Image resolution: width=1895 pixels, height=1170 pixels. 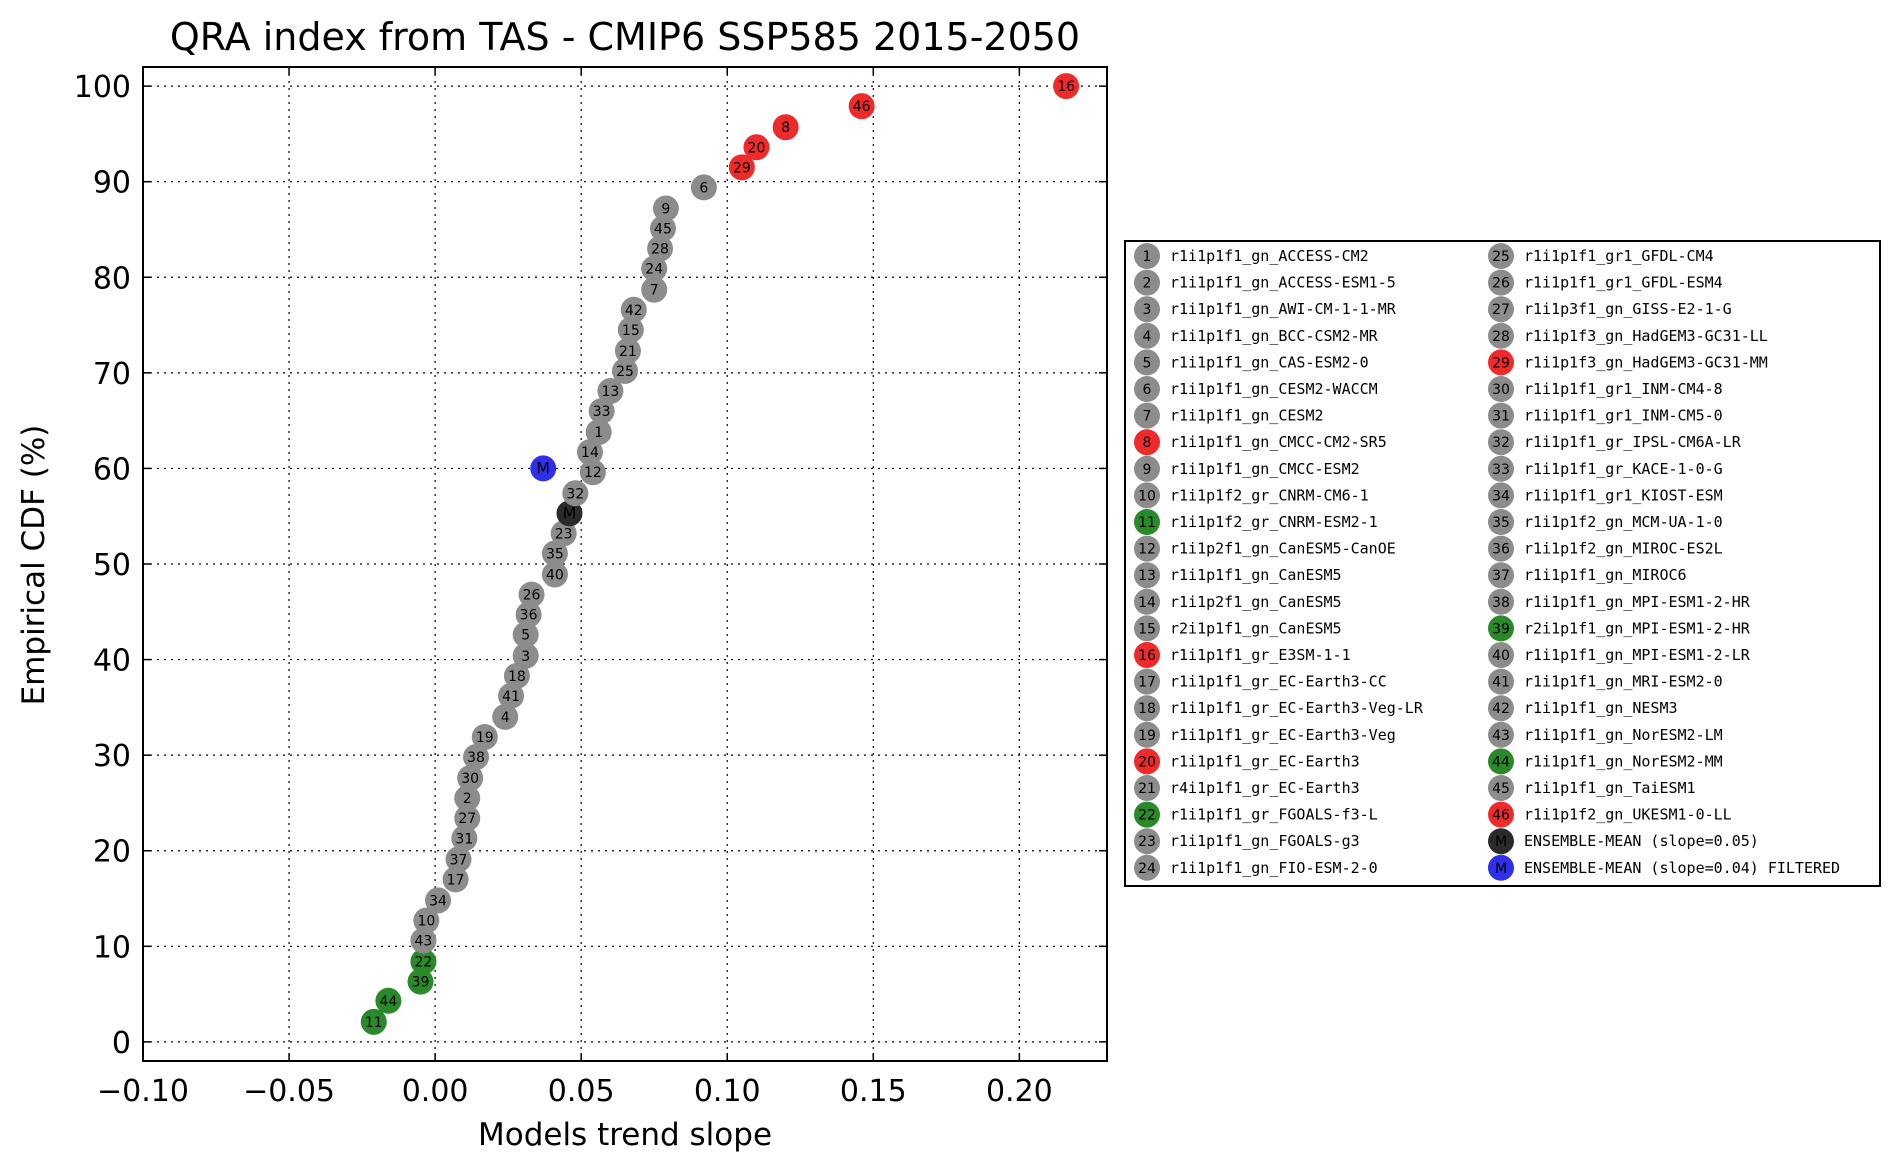 I want to click on legend-label: r1i1p1f1_gr_FGOALS-f3-L, so click(x=1274, y=815).